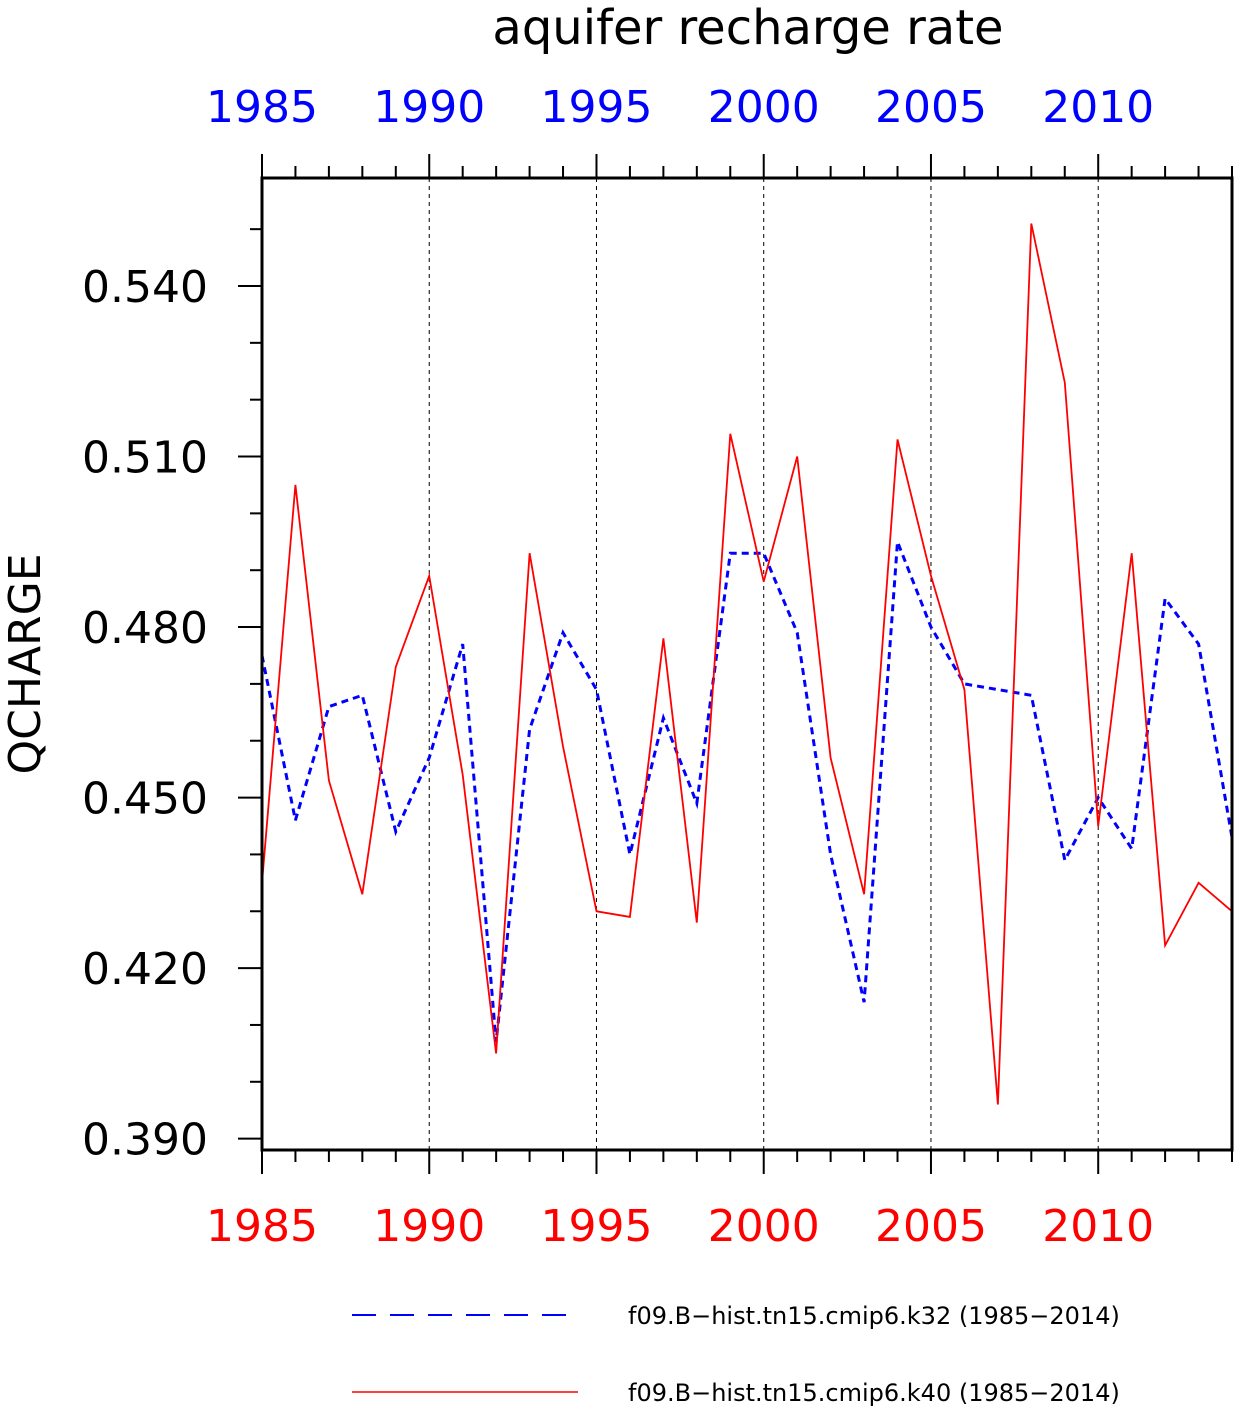  Describe the element at coordinates (931, 107) in the screenshot. I see `x-tick-label-top-2005: 2005` at that location.